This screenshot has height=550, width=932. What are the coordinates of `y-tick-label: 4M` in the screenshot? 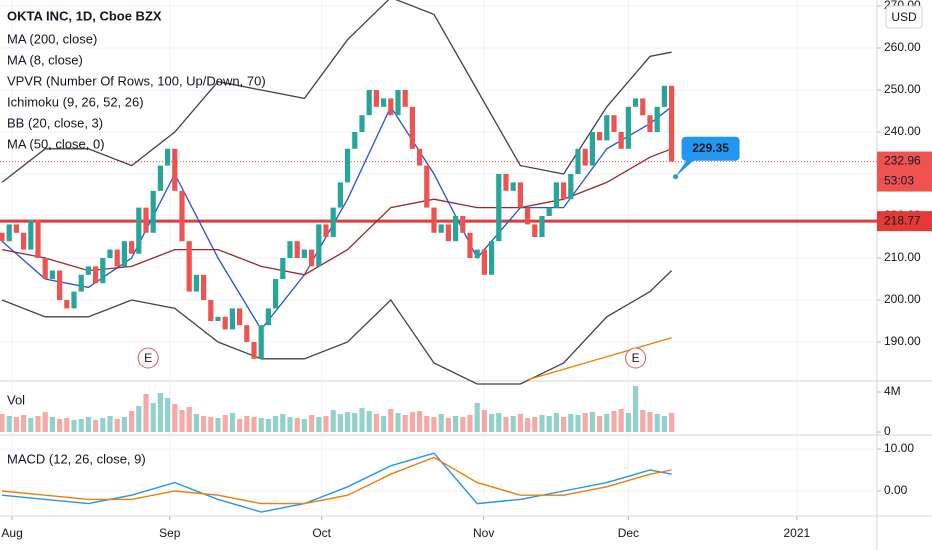 It's located at (892, 391).